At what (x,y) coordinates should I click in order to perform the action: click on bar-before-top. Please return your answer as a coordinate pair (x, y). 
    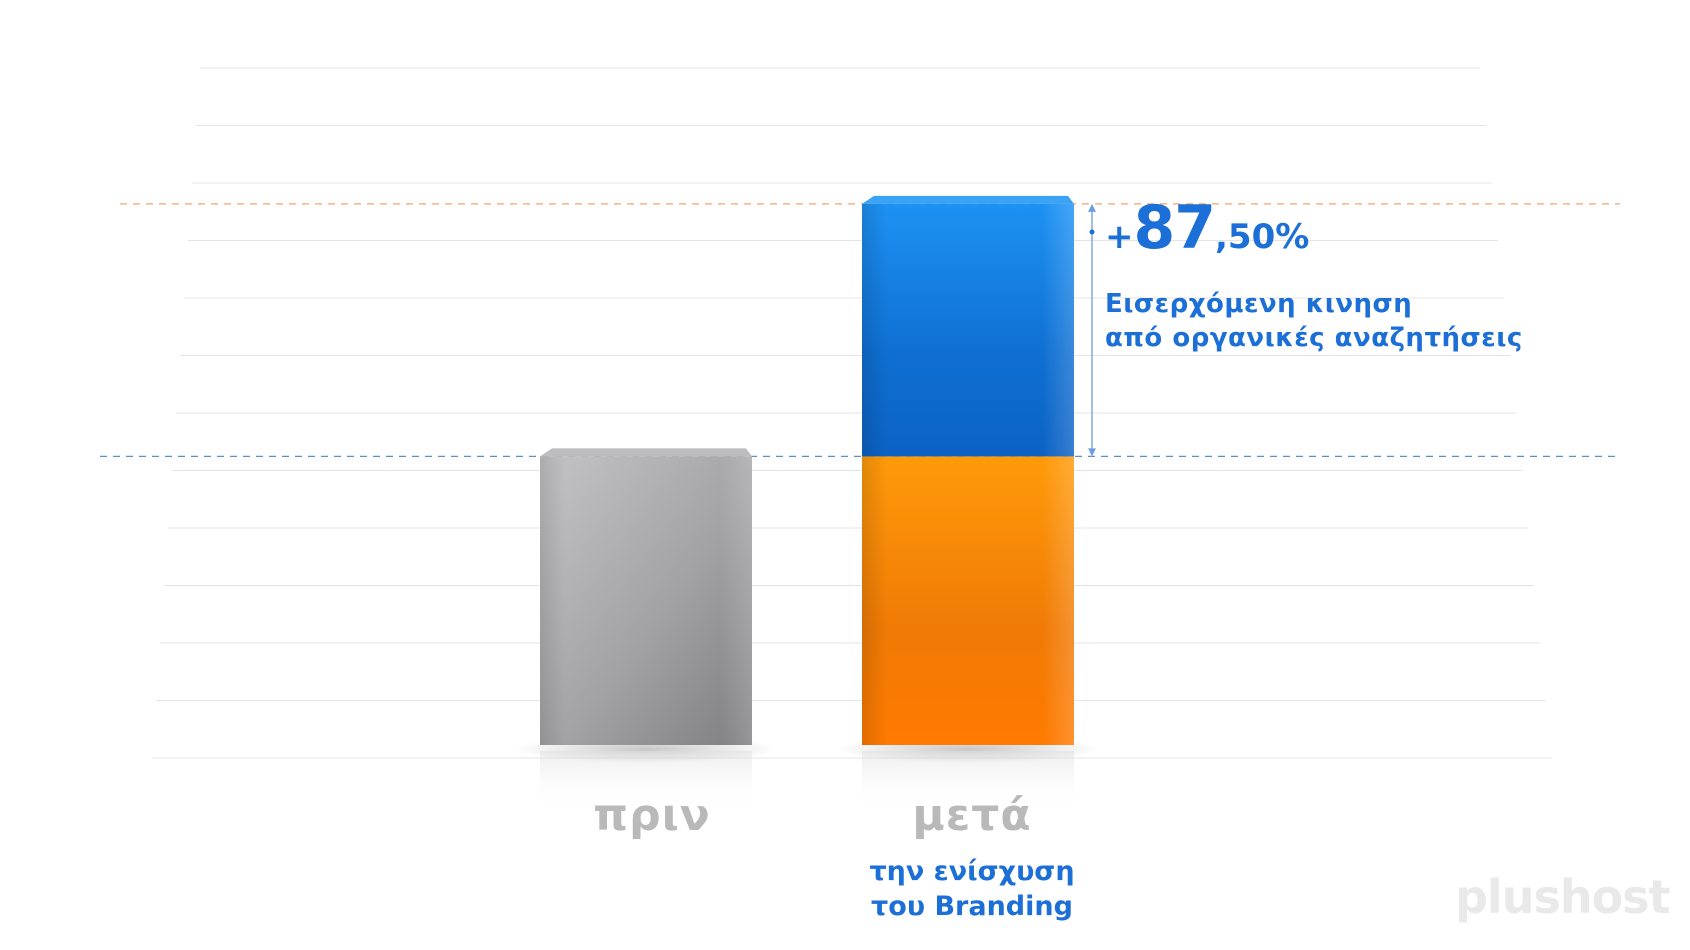
    Looking at the image, I should click on (646, 452).